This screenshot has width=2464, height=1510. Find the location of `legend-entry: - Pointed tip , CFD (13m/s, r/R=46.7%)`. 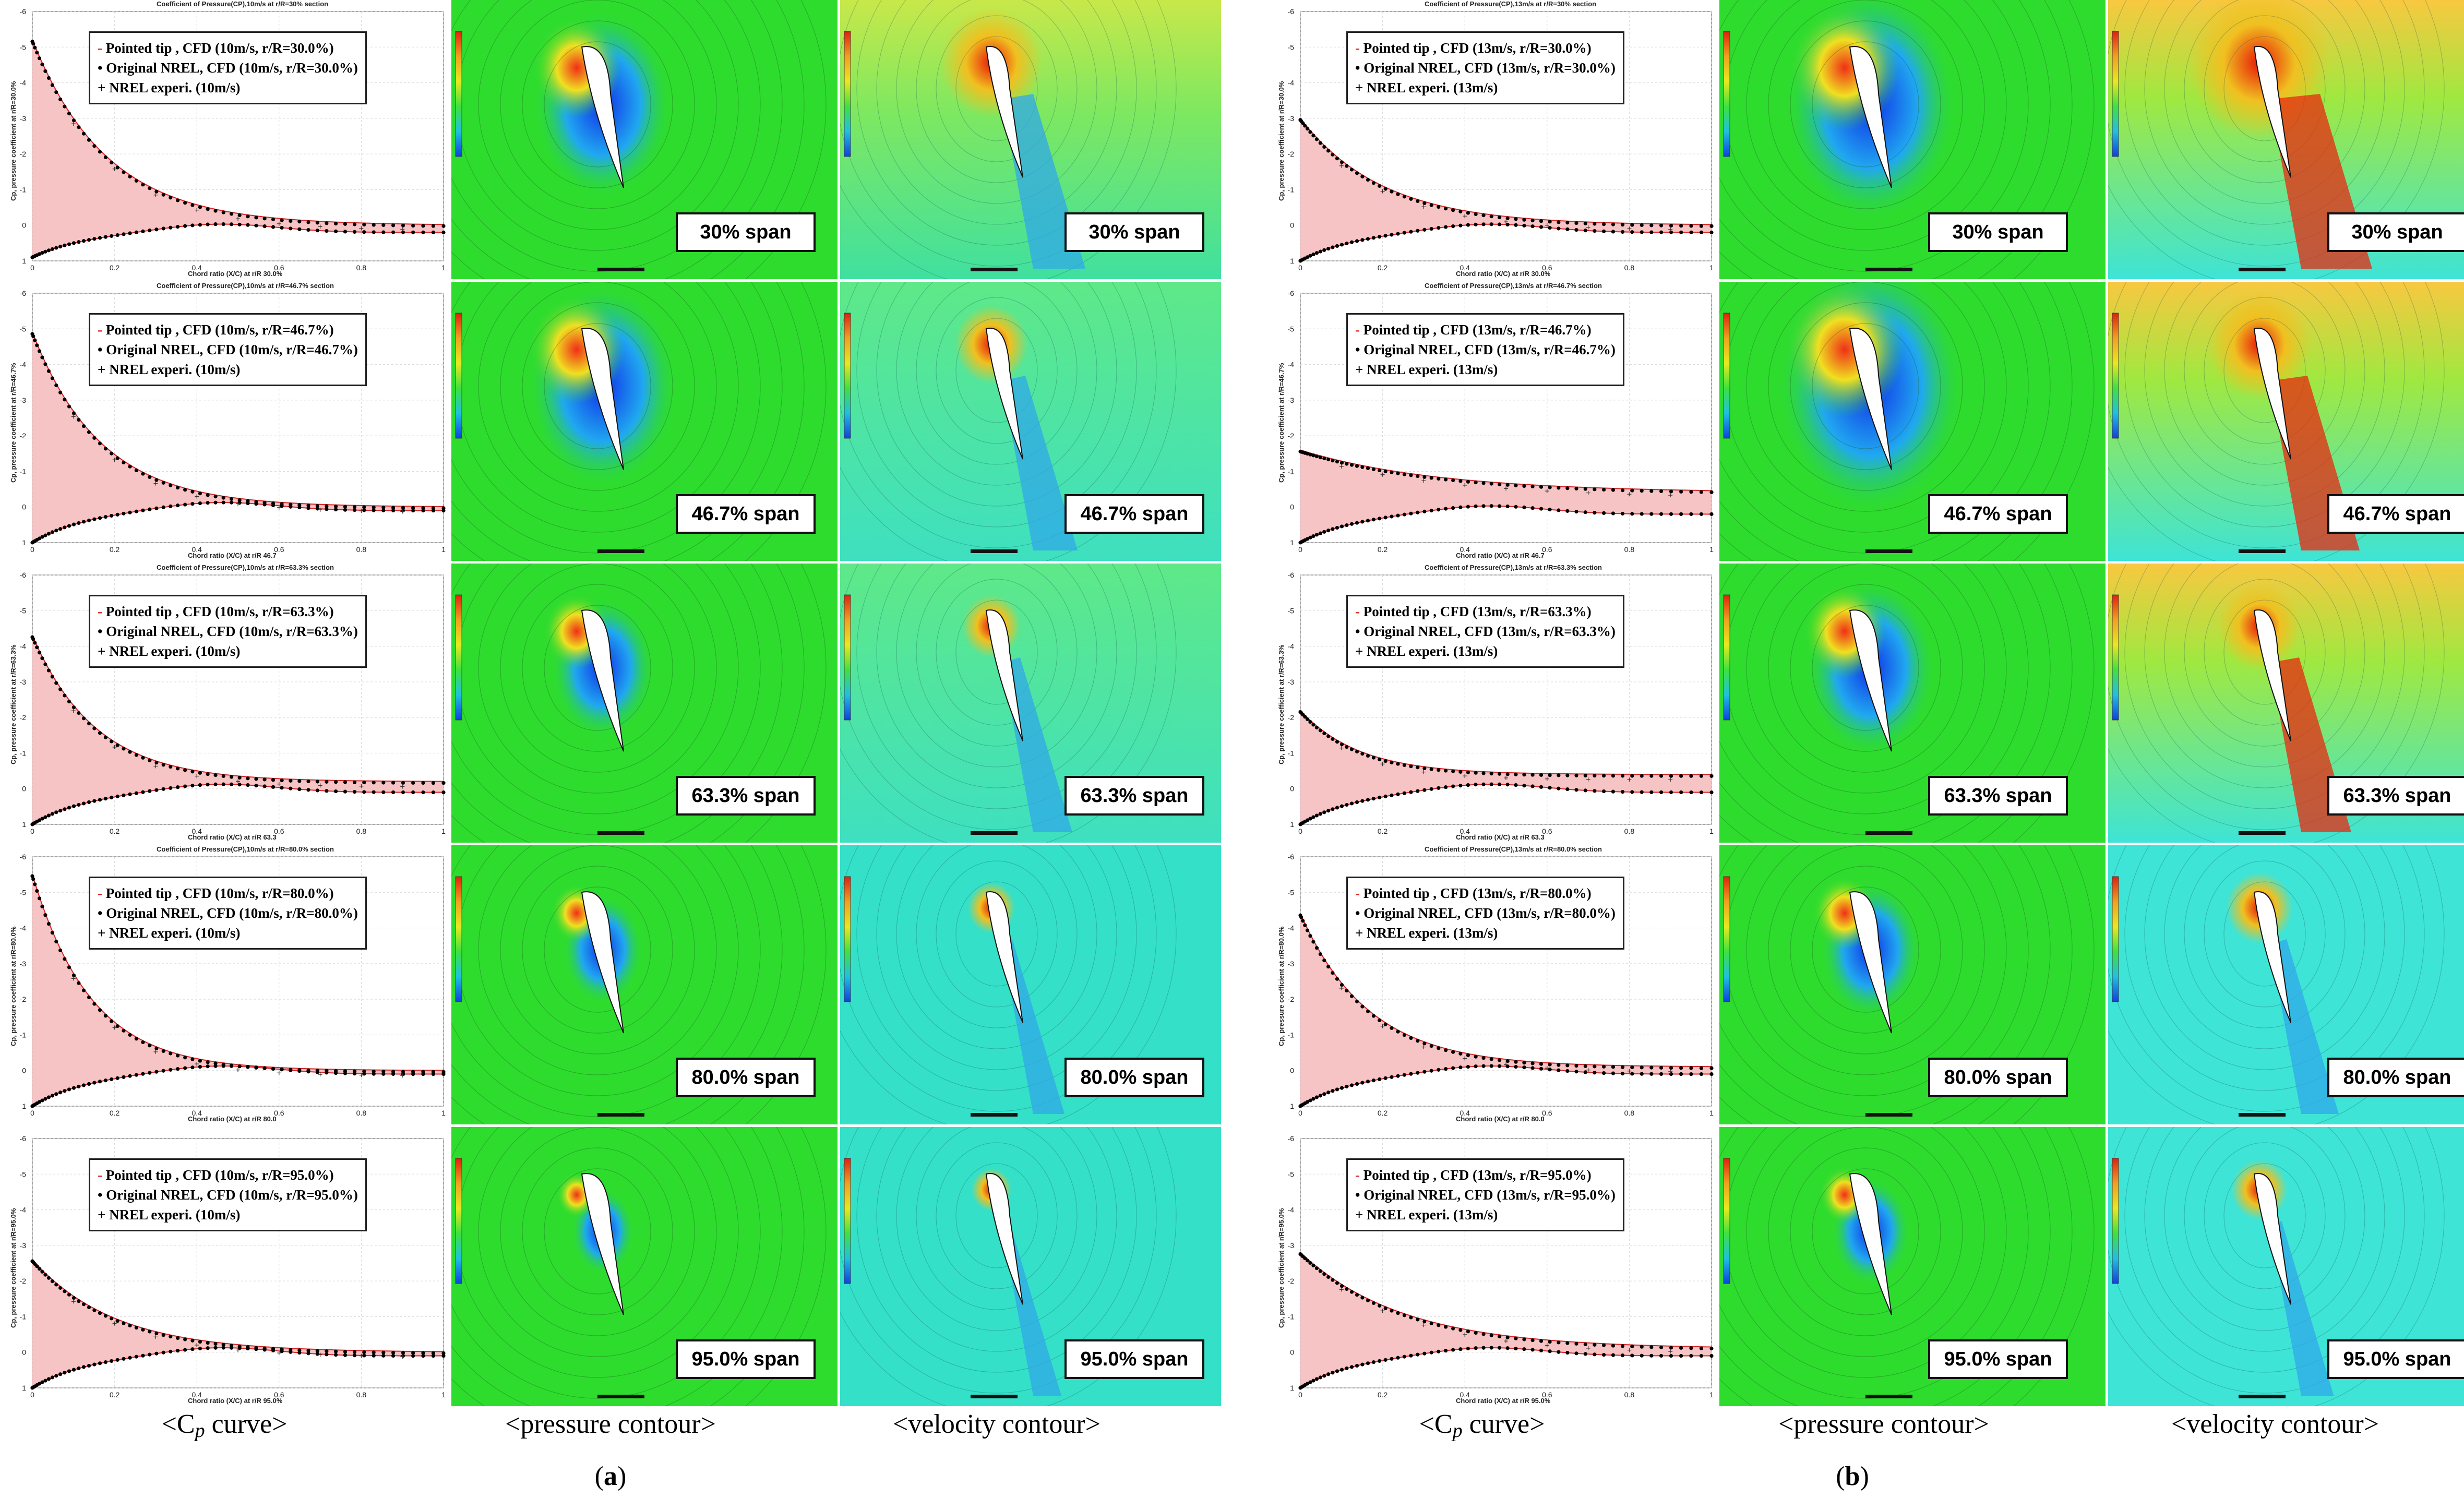

legend-entry: - Pointed tip , CFD (13m/s, r/R=46.7%) is located at coordinates (1485, 330).